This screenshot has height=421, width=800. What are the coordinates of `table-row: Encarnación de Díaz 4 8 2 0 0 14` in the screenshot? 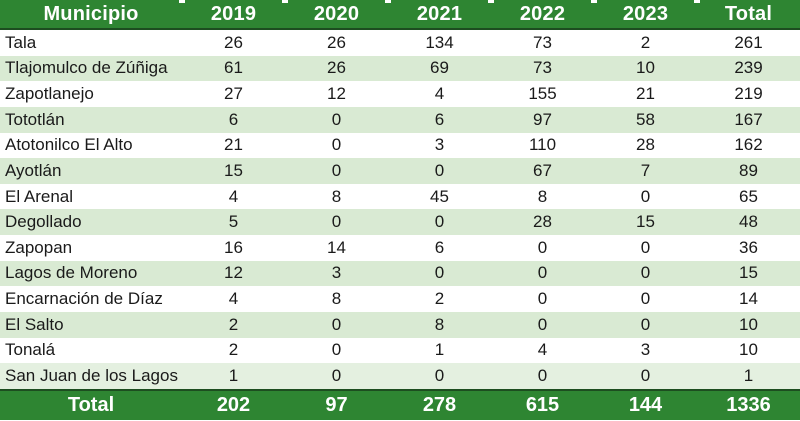 It's located at (400, 299).